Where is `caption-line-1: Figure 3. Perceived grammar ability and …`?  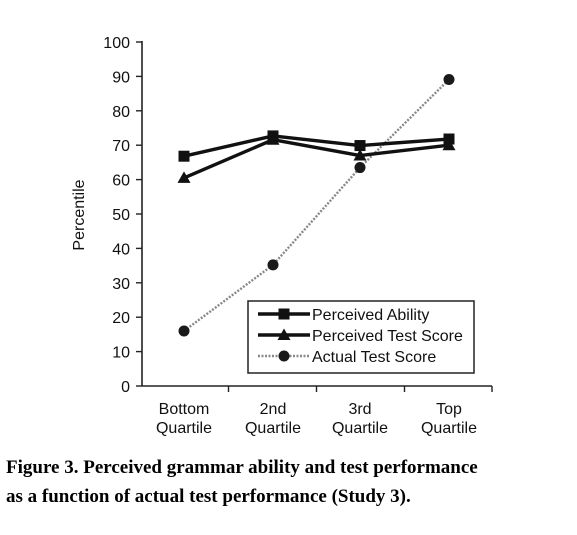 caption-line-1: Figure 3. Perceived grammar ability and … is located at coordinates (242, 467).